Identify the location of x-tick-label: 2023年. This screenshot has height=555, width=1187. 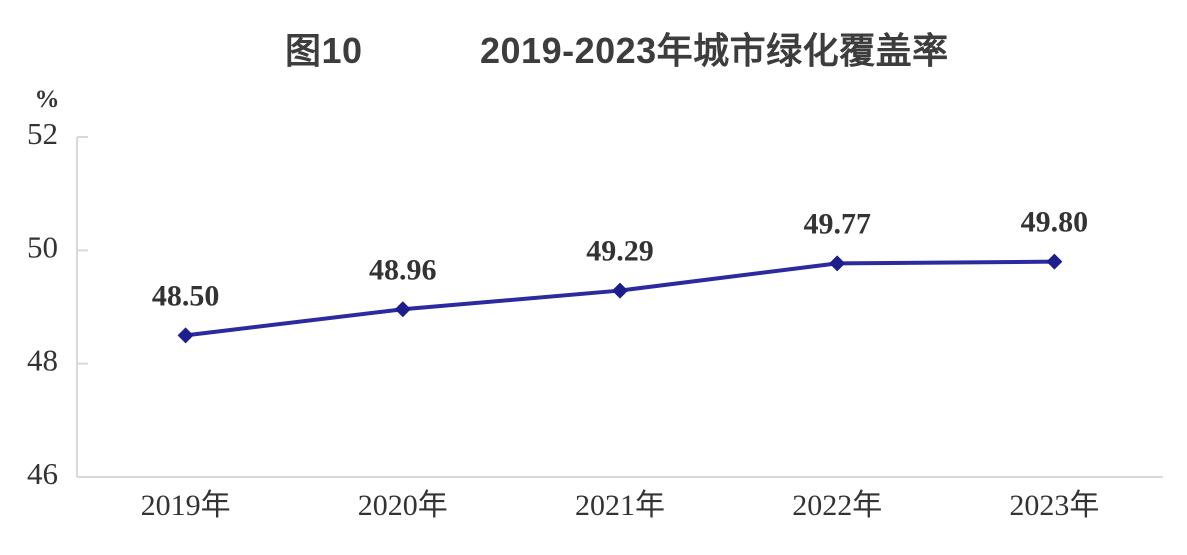
(1054, 505).